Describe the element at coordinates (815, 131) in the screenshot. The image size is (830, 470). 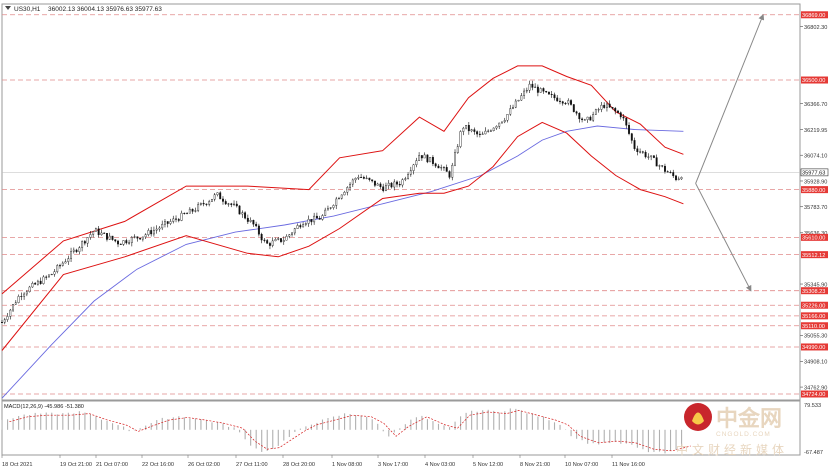
I see `y-tick-label: 36219.95` at that location.